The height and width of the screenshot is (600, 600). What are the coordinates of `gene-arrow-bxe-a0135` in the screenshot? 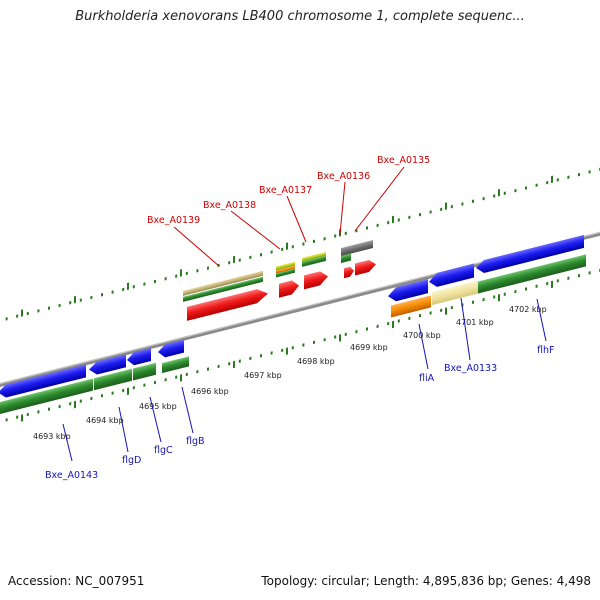 It's located at (365, 268).